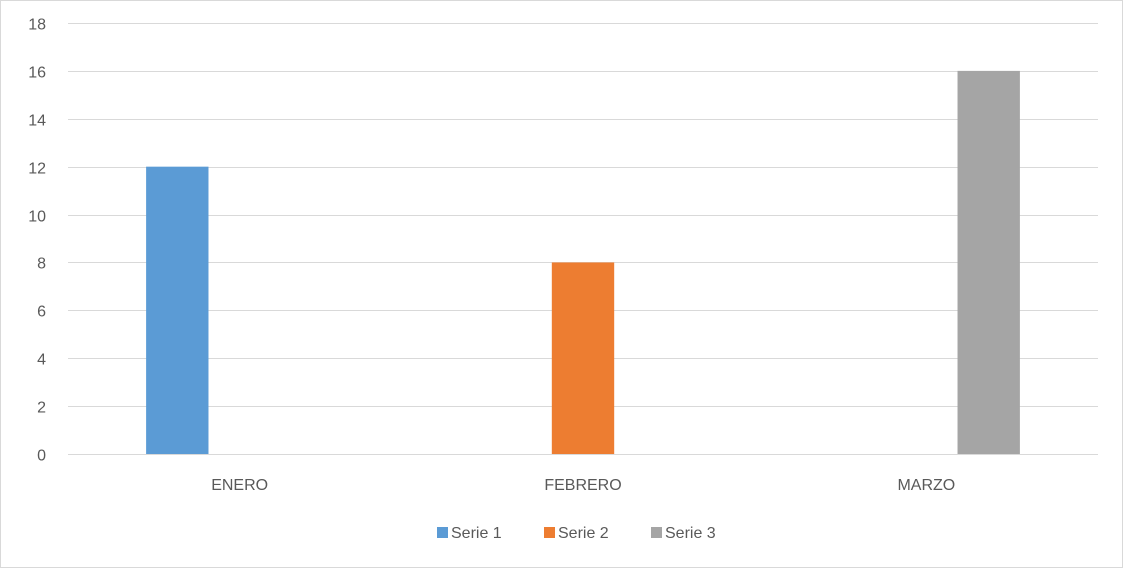 The image size is (1123, 568). What do you see at coordinates (41, 360) in the screenshot?
I see `y-tick-label: 4` at bounding box center [41, 360].